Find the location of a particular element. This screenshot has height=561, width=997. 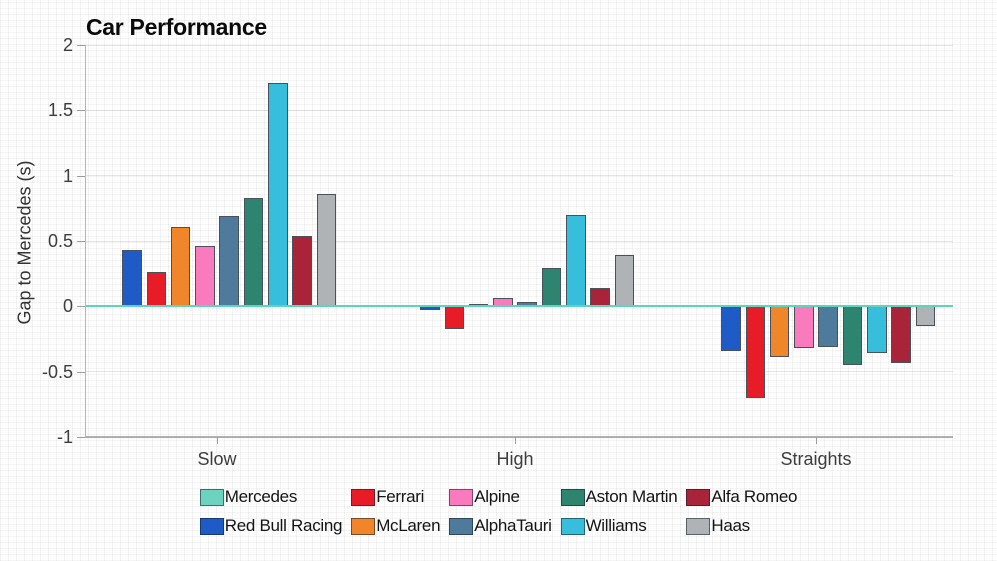

y-tick-label-0: 0 is located at coordinates (67, 306).